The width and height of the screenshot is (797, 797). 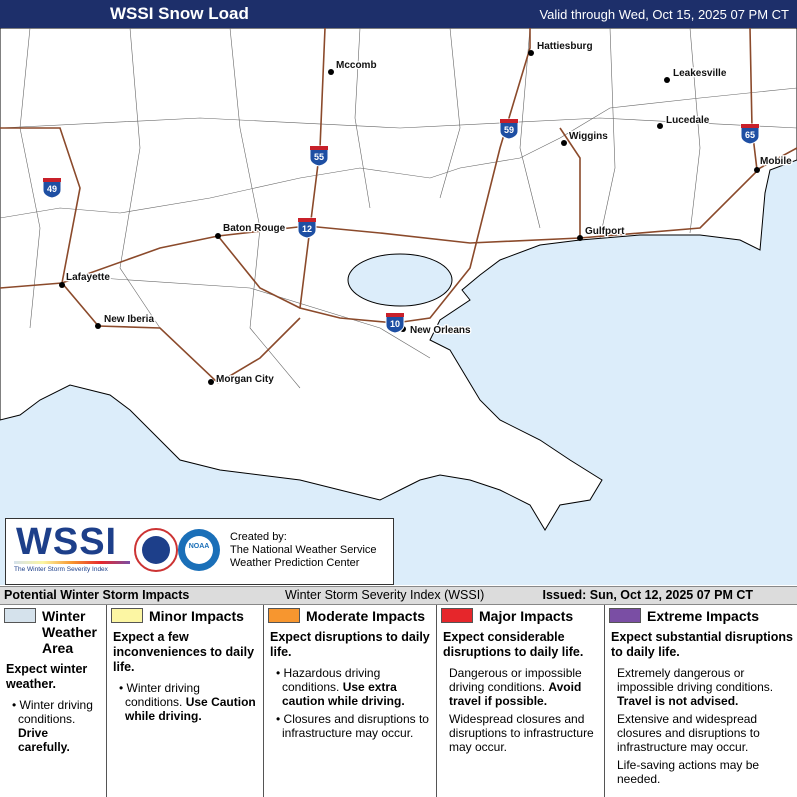 What do you see at coordinates (356, 65) in the screenshot?
I see `city-label: Mccomb` at bounding box center [356, 65].